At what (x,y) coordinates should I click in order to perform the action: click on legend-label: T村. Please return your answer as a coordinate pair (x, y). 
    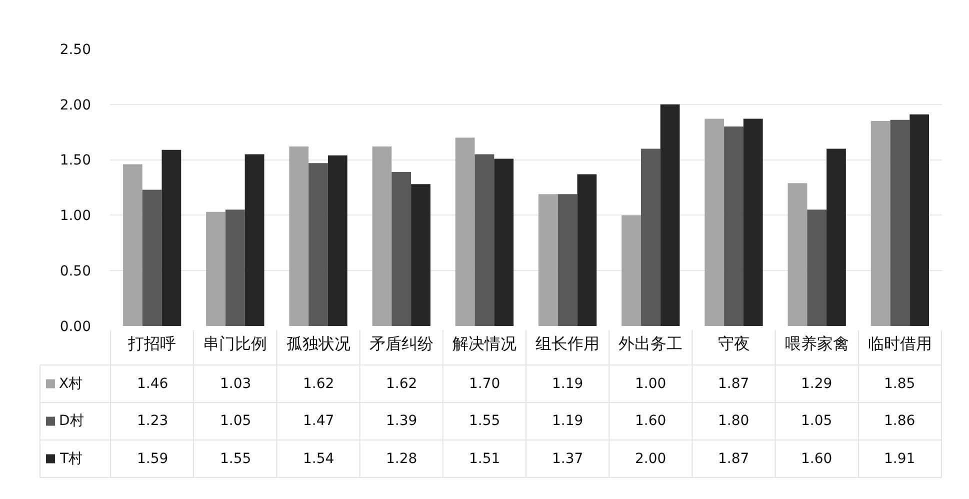
    Looking at the image, I should click on (71, 459).